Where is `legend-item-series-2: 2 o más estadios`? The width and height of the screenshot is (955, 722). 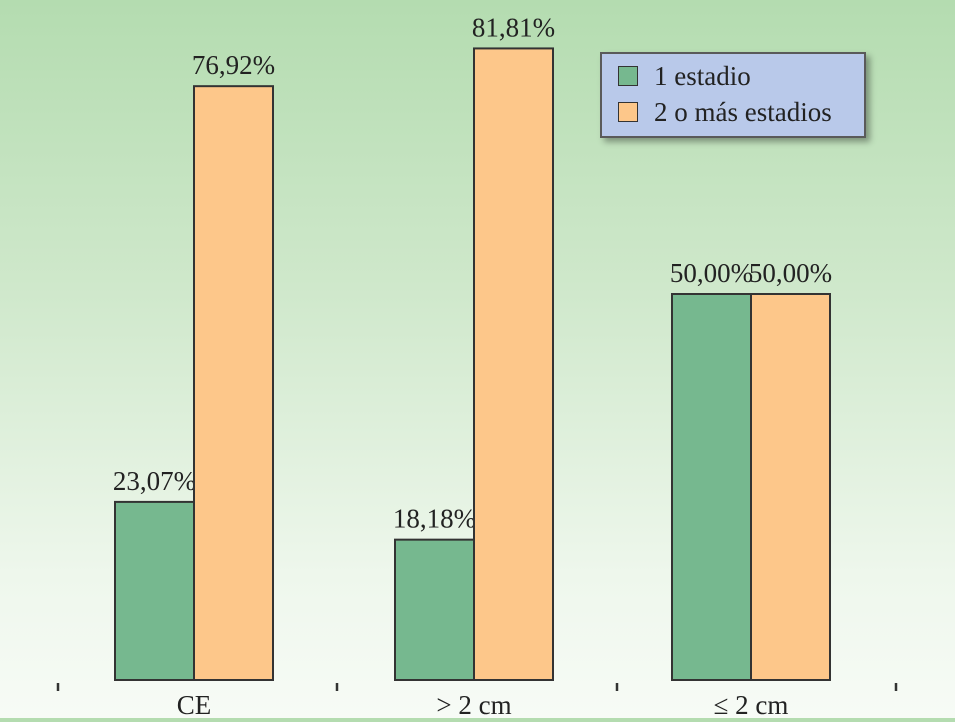
legend-item-series-2: 2 o más estadios is located at coordinates (725, 111).